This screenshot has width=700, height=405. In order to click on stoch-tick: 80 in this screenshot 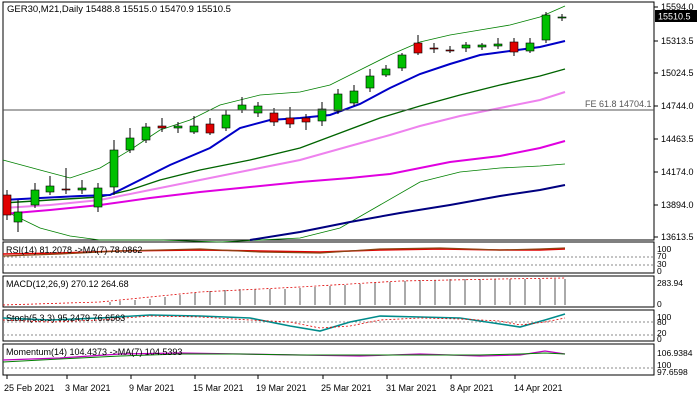, I will do `click(662, 322)`.